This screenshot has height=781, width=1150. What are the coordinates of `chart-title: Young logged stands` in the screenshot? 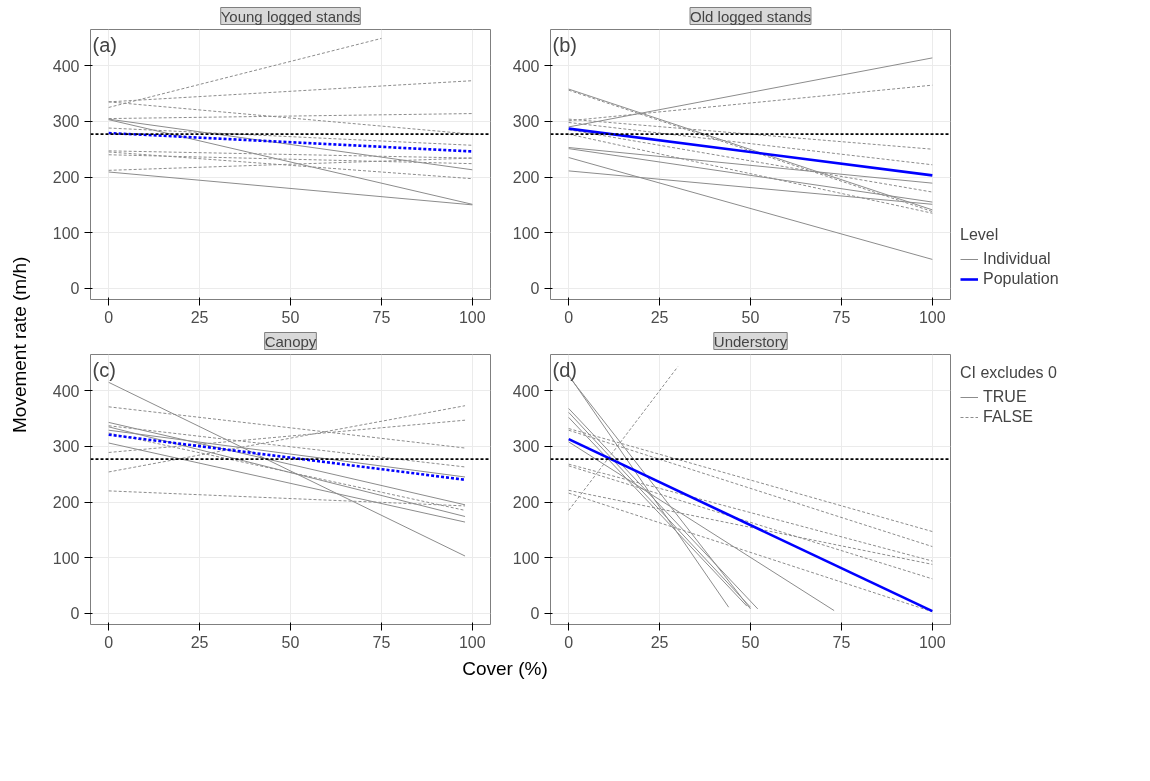 It's located at (290, 16).